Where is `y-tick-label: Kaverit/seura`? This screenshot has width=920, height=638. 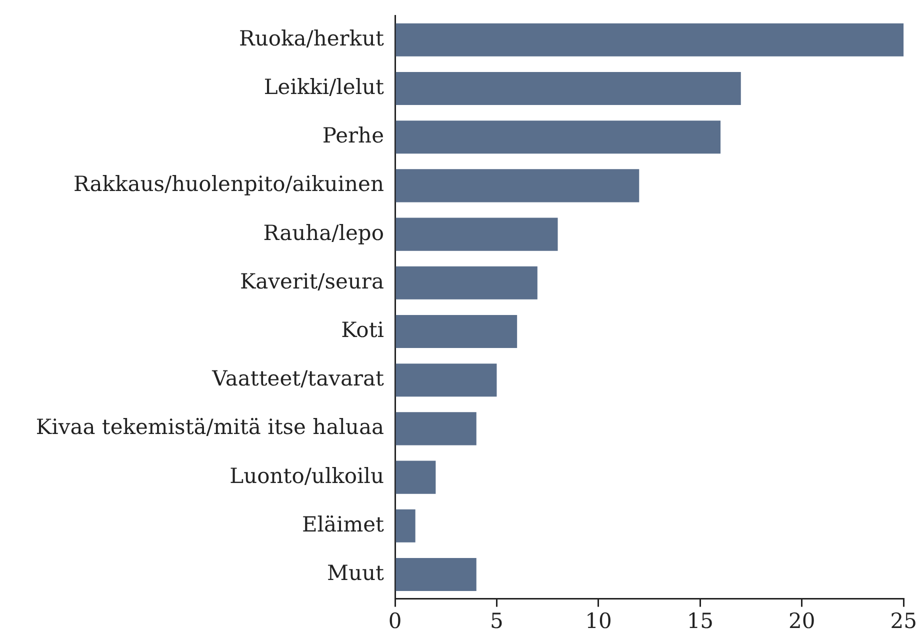
y-tick-label: Kaverit/seura is located at coordinates (312, 281).